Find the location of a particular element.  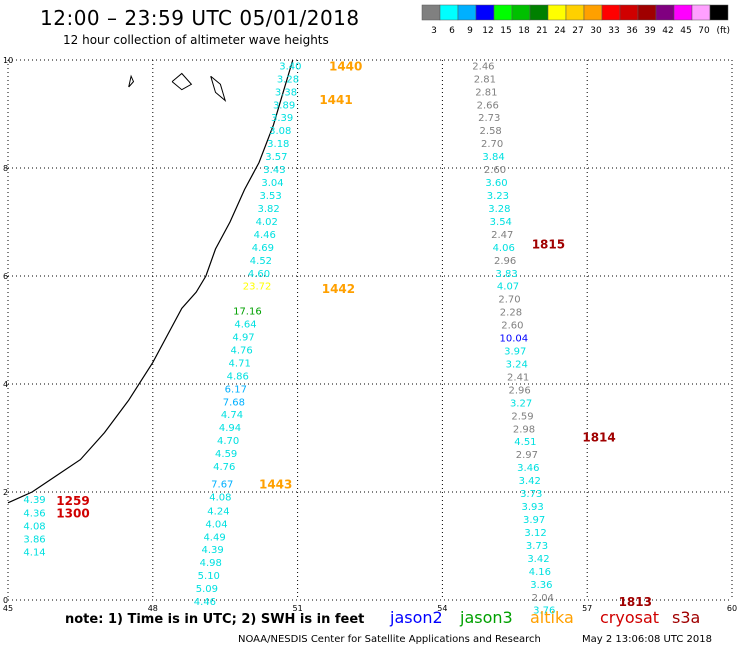

wave-height-value: 3.12 is located at coordinates (535, 533).